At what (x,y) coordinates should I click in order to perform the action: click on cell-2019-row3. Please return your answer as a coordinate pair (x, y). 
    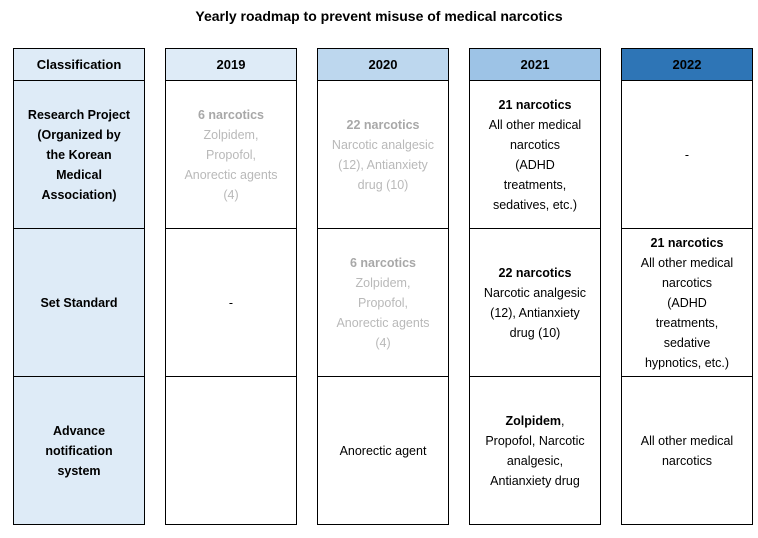
    Looking at the image, I should click on (231, 450).